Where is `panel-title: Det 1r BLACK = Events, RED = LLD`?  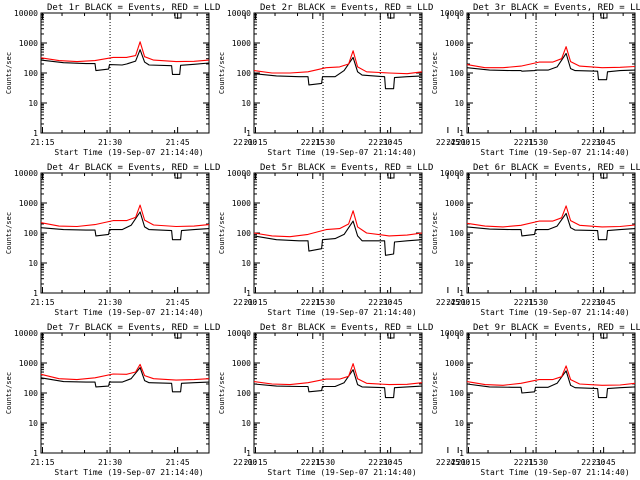 panel-title: Det 1r BLACK = Events, RED = LLD is located at coordinates (133, 8).